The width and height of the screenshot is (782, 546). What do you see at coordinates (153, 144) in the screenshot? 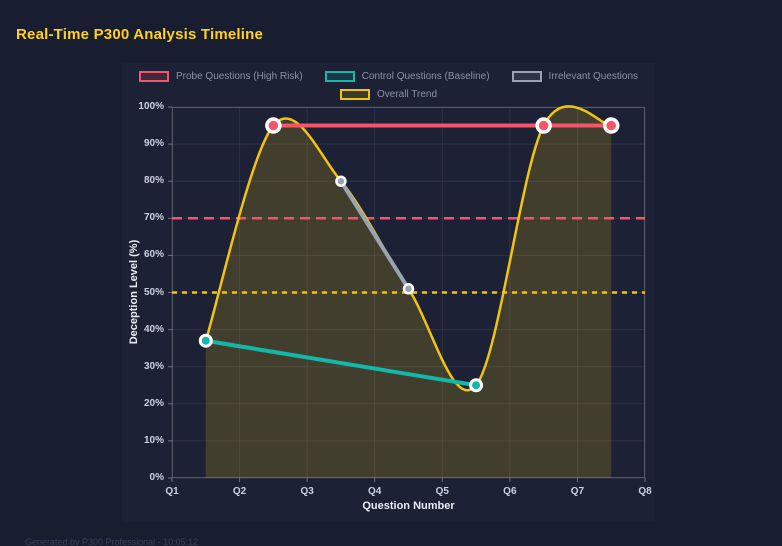
I see `y-tick-label: 90%` at bounding box center [153, 144].